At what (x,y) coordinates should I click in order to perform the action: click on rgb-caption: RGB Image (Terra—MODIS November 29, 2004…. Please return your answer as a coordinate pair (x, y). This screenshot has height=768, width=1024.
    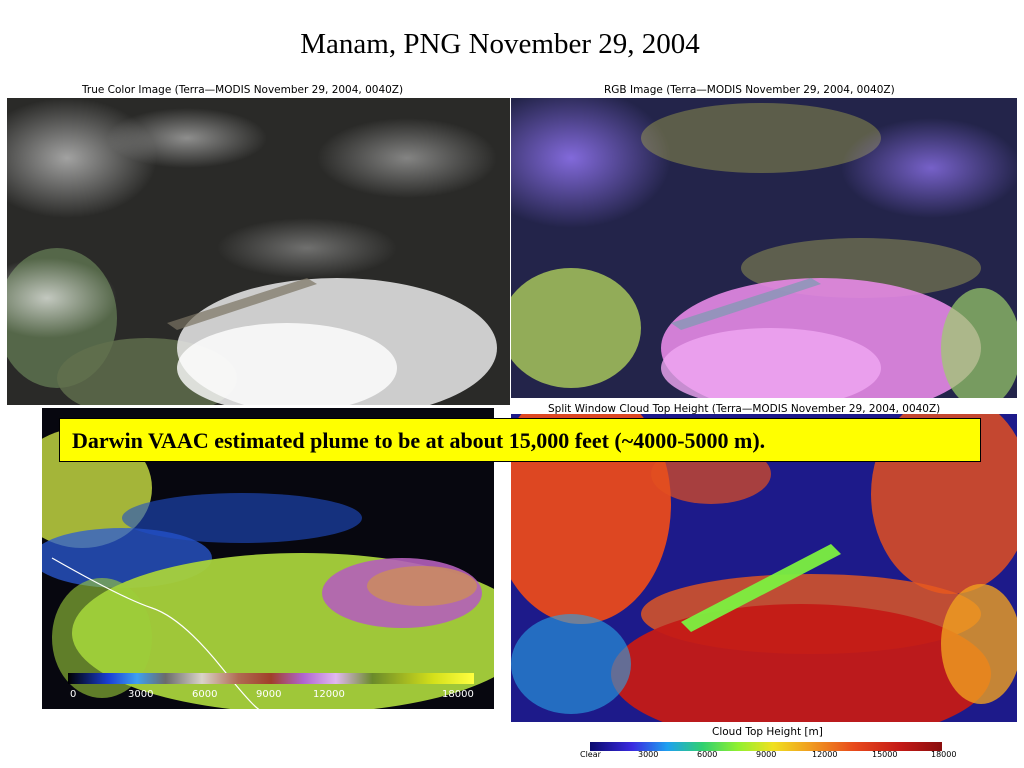
    Looking at the image, I should click on (749, 90).